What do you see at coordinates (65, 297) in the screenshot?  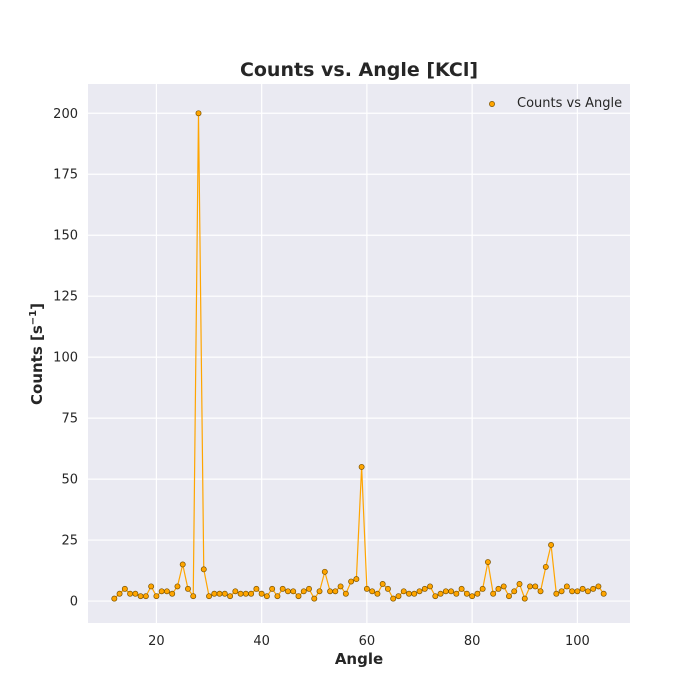 I see `y-tick-label: 125` at bounding box center [65, 297].